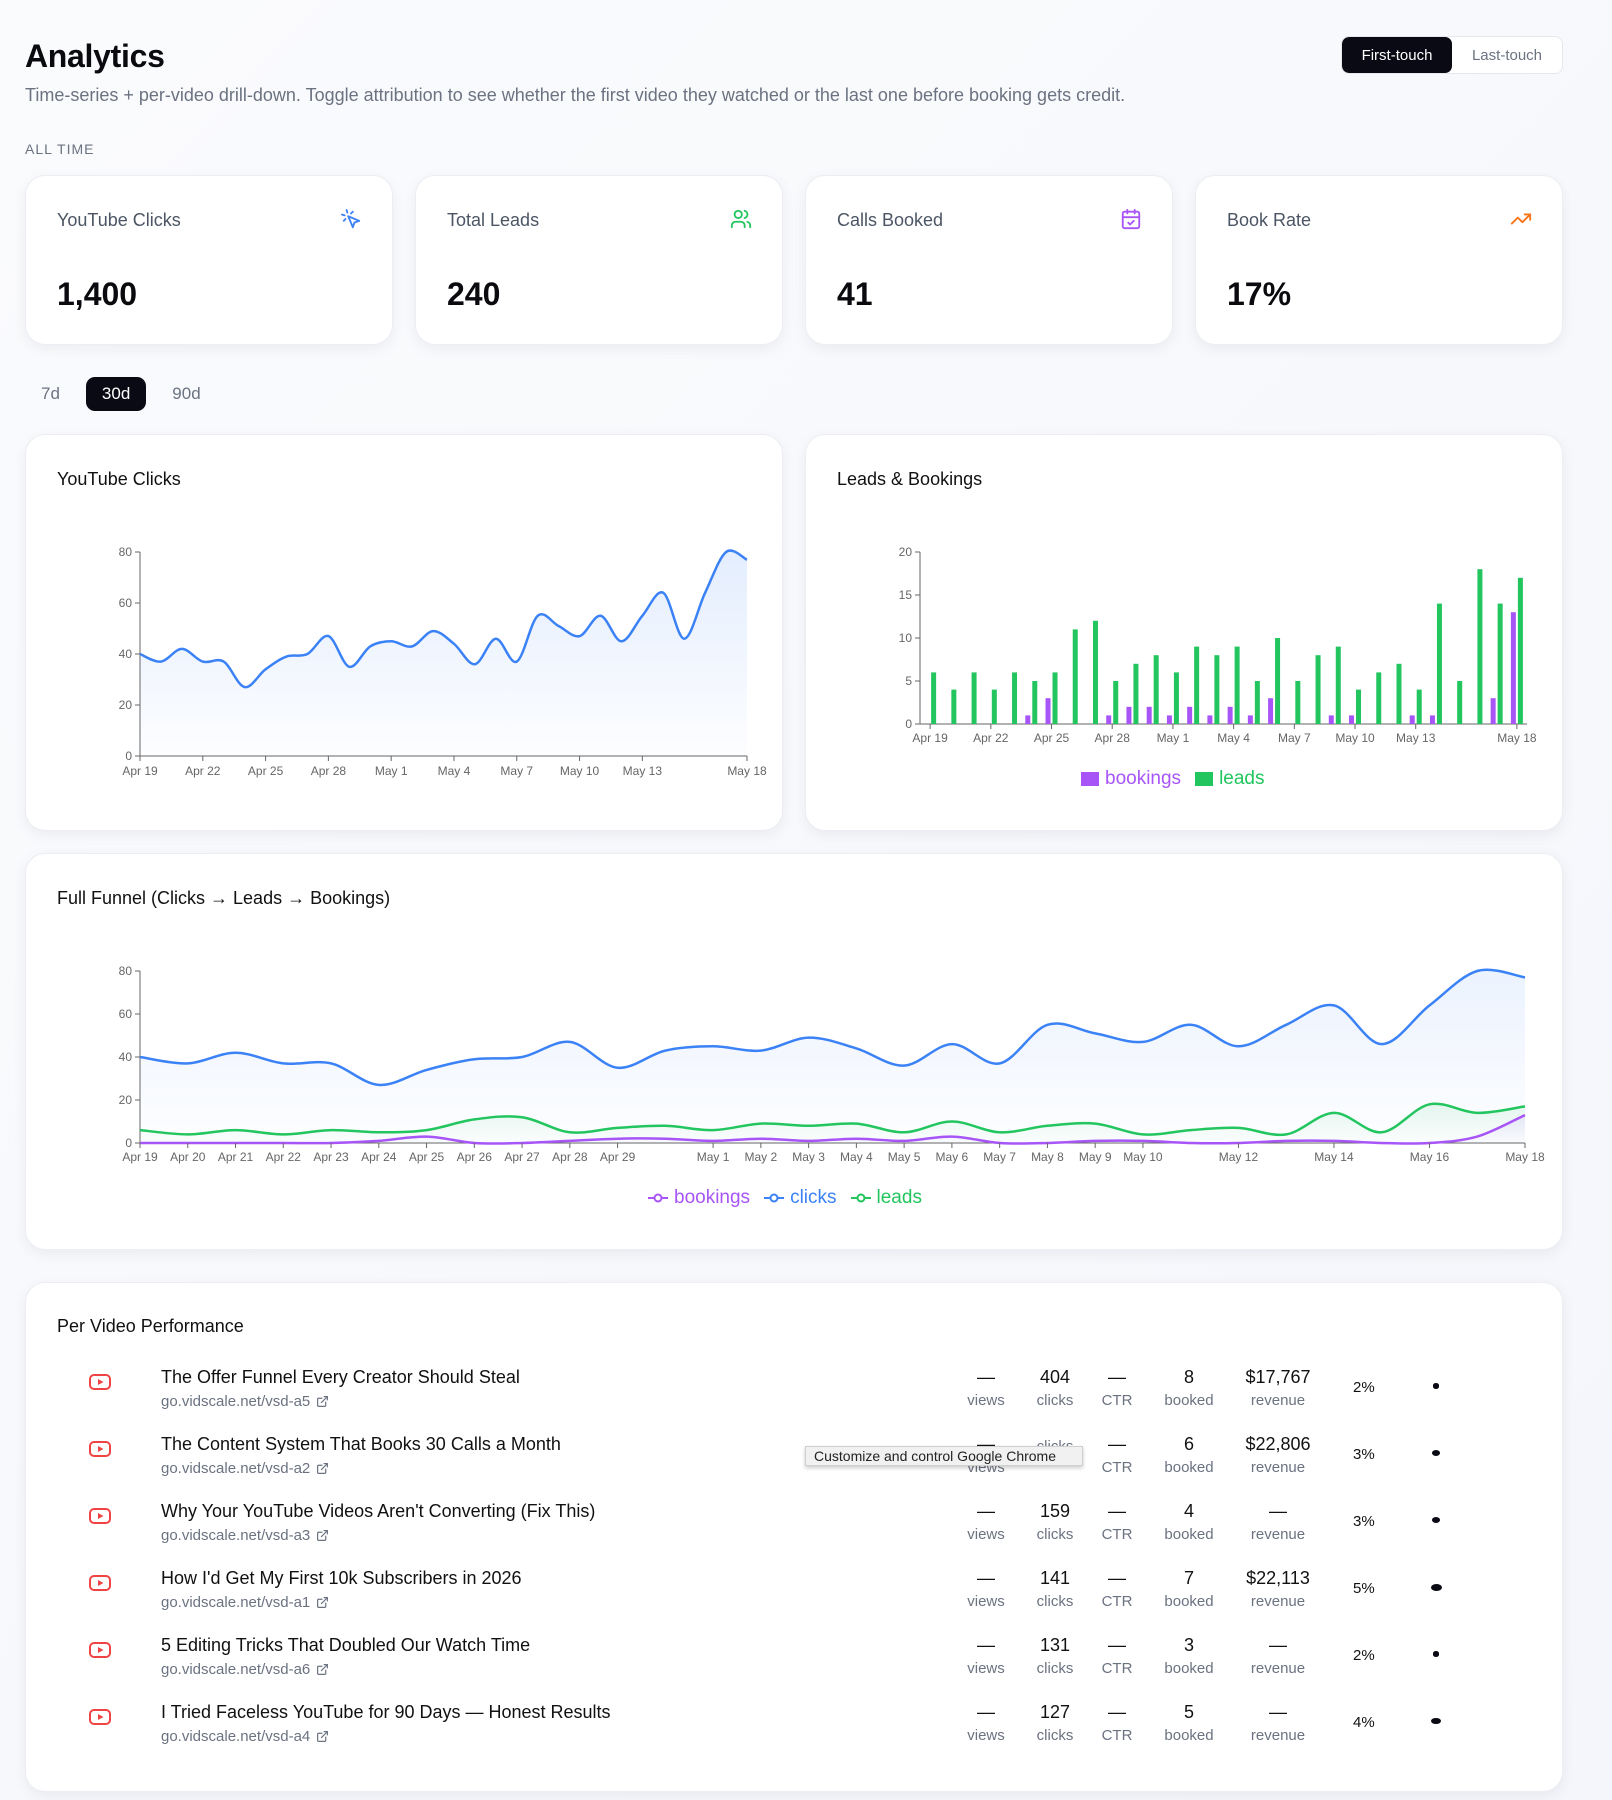  What do you see at coordinates (1189, 1455) in the screenshot?
I see `metric-booked: 6 booked` at bounding box center [1189, 1455].